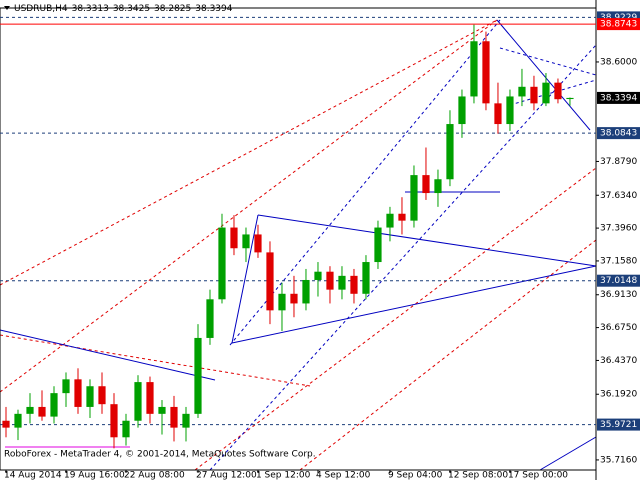 This screenshot has width=640, height=480. Describe the element at coordinates (213, 9) in the screenshot. I see `header-close: 38.3394` at that location.